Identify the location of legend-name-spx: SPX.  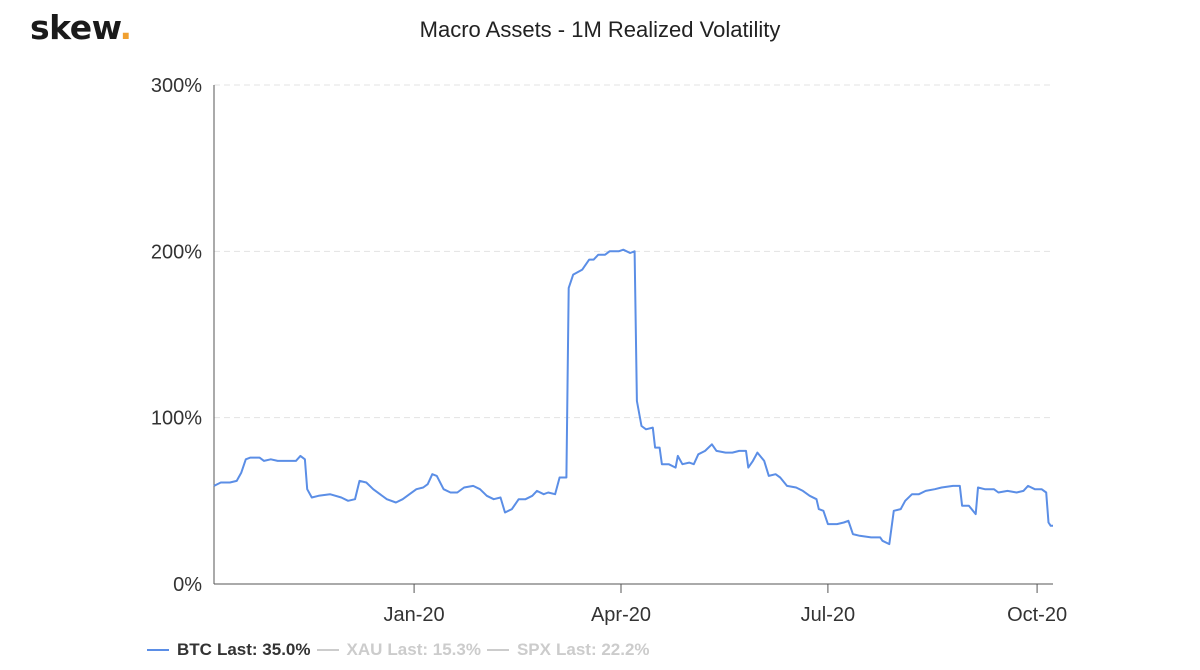
(533, 649).